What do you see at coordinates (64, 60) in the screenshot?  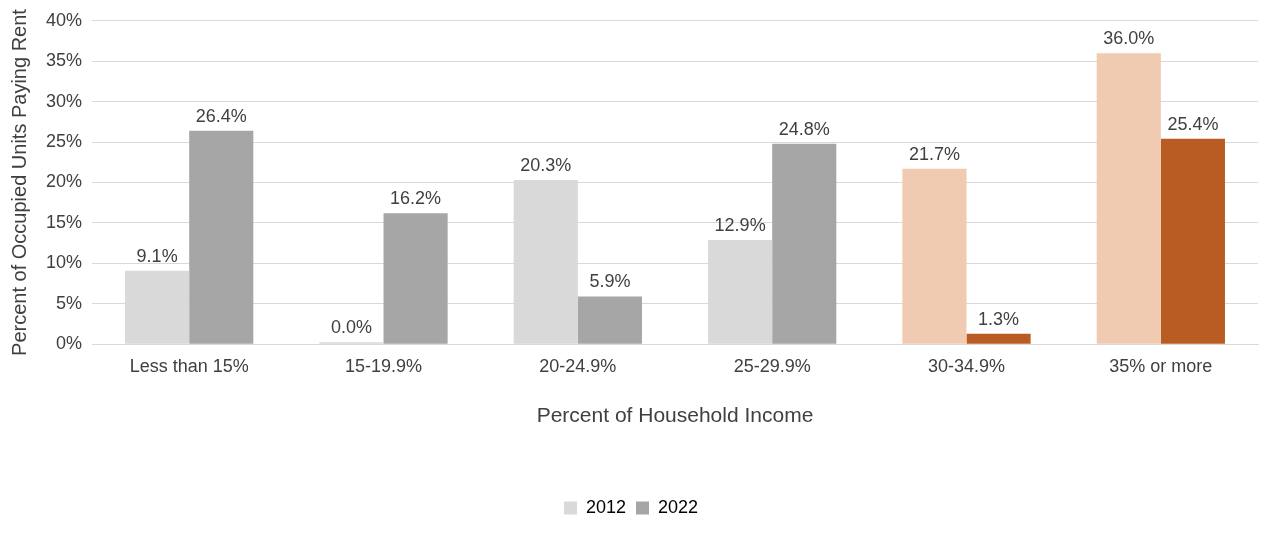 I see `y-tick-label: 35%` at bounding box center [64, 60].